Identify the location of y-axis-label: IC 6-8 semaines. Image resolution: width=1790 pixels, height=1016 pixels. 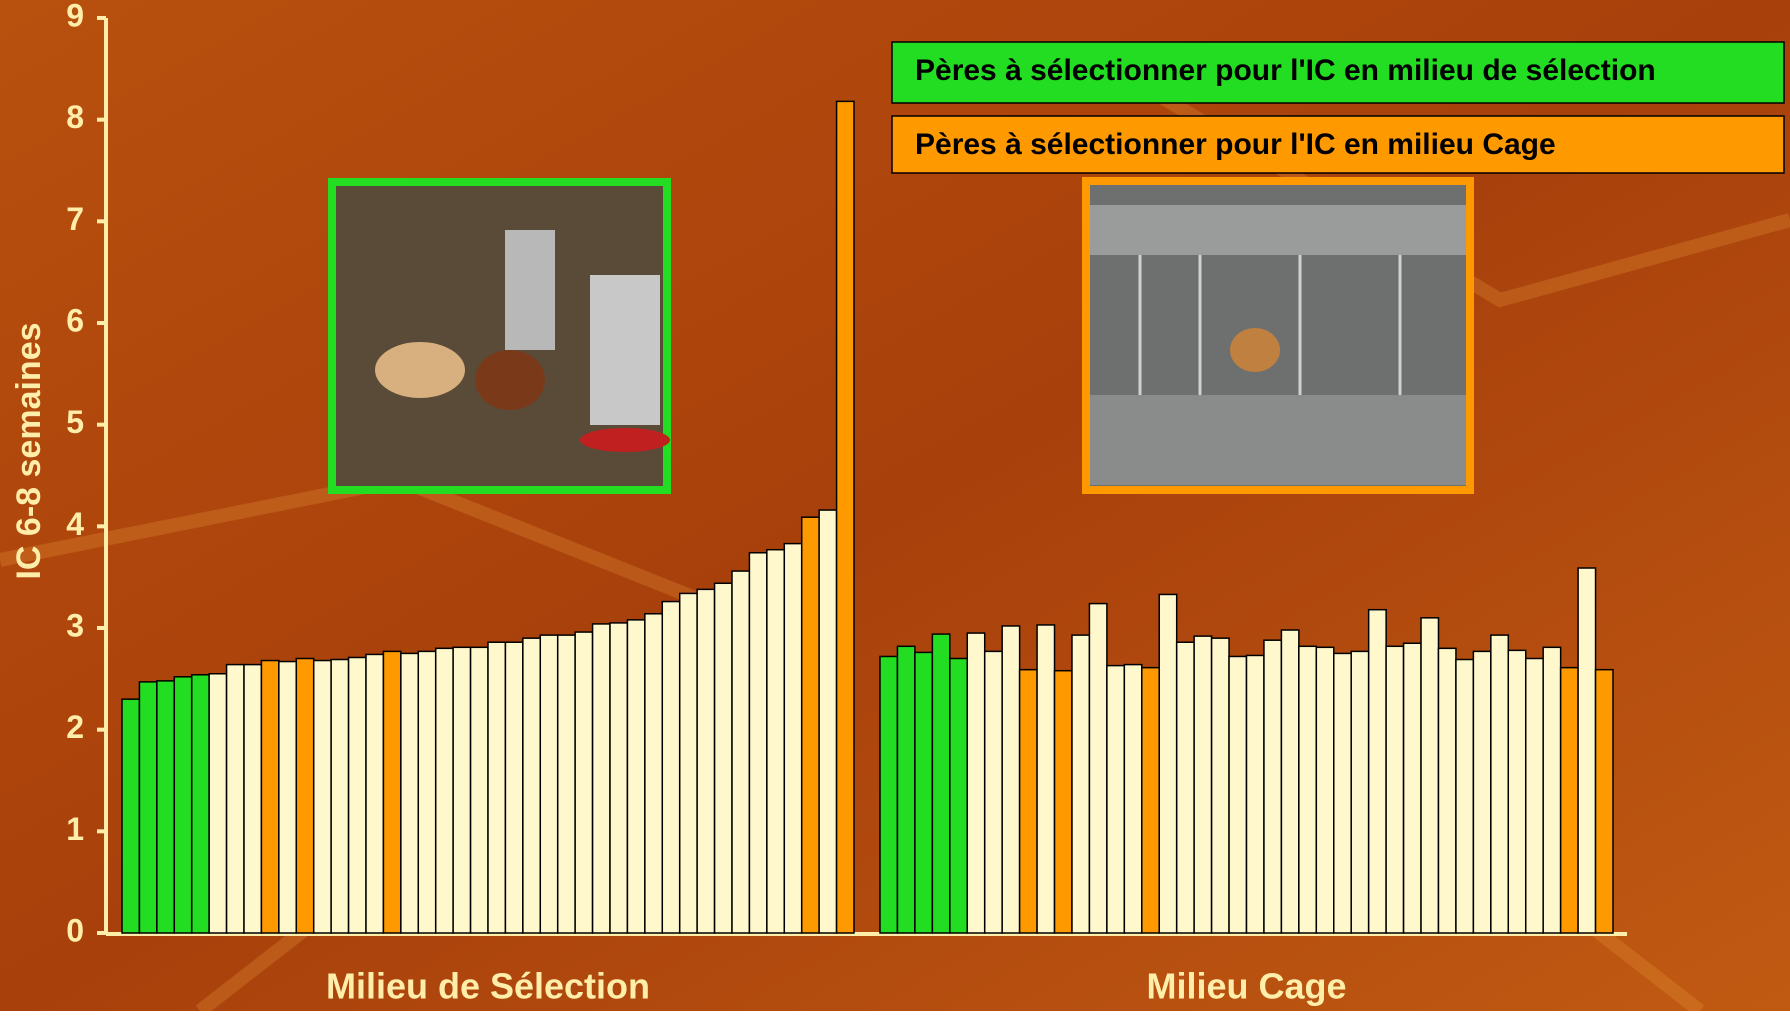
(29, 450).